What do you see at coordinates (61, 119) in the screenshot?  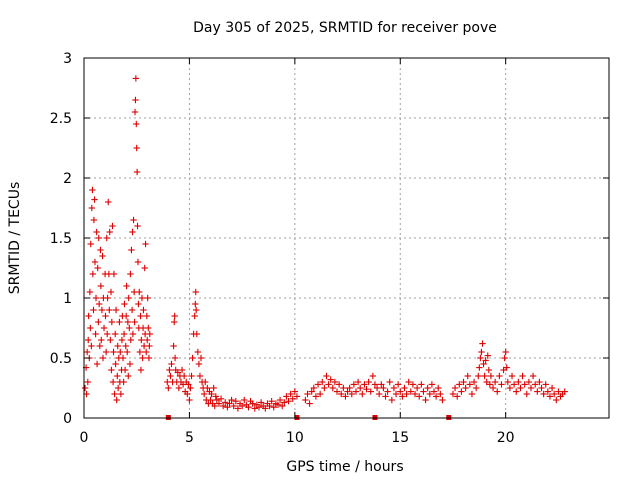 I see `y-tick-label: 2.5` at bounding box center [61, 119].